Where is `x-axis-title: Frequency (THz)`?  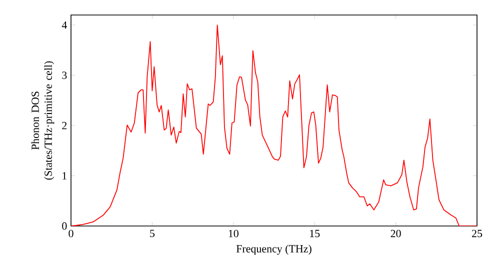
x-axis-title: Frequency (THz) is located at coordinates (274, 249).